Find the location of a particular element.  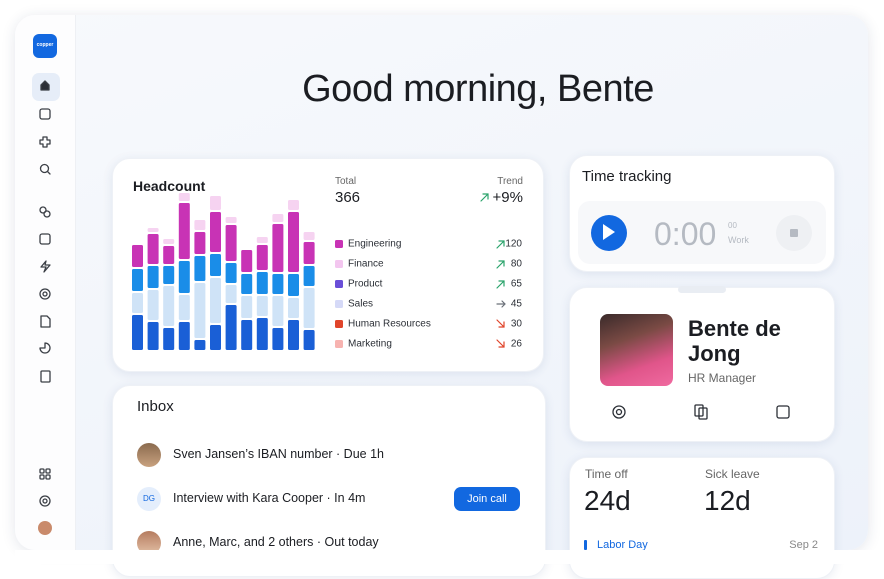

time-tracking-card: Time tracking 0:00 00 Work is located at coordinates (702, 213).